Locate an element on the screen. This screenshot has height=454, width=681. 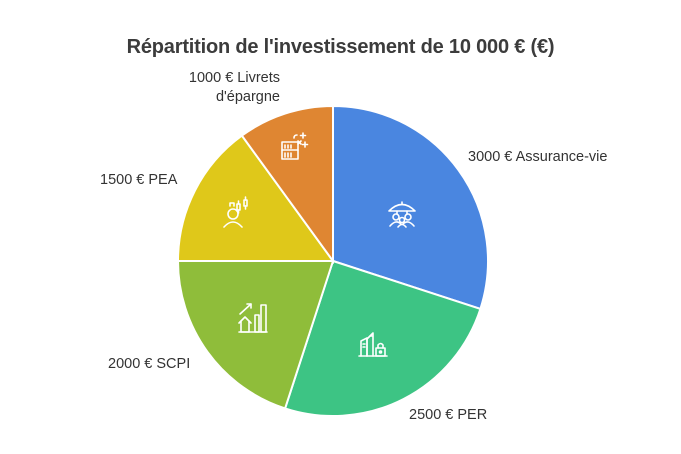
slice-icons is located at coordinates (319, 244).